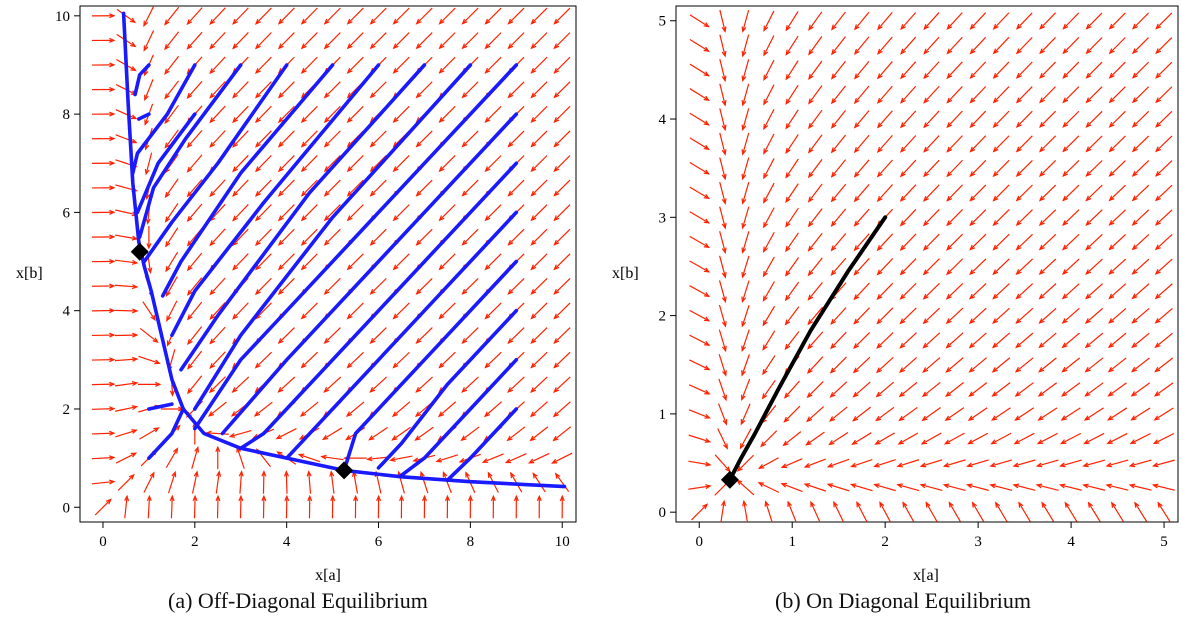 This screenshot has height=634, width=1183. Describe the element at coordinates (625, 273) in the screenshot. I see `y-axis-label: x[b]` at that location.